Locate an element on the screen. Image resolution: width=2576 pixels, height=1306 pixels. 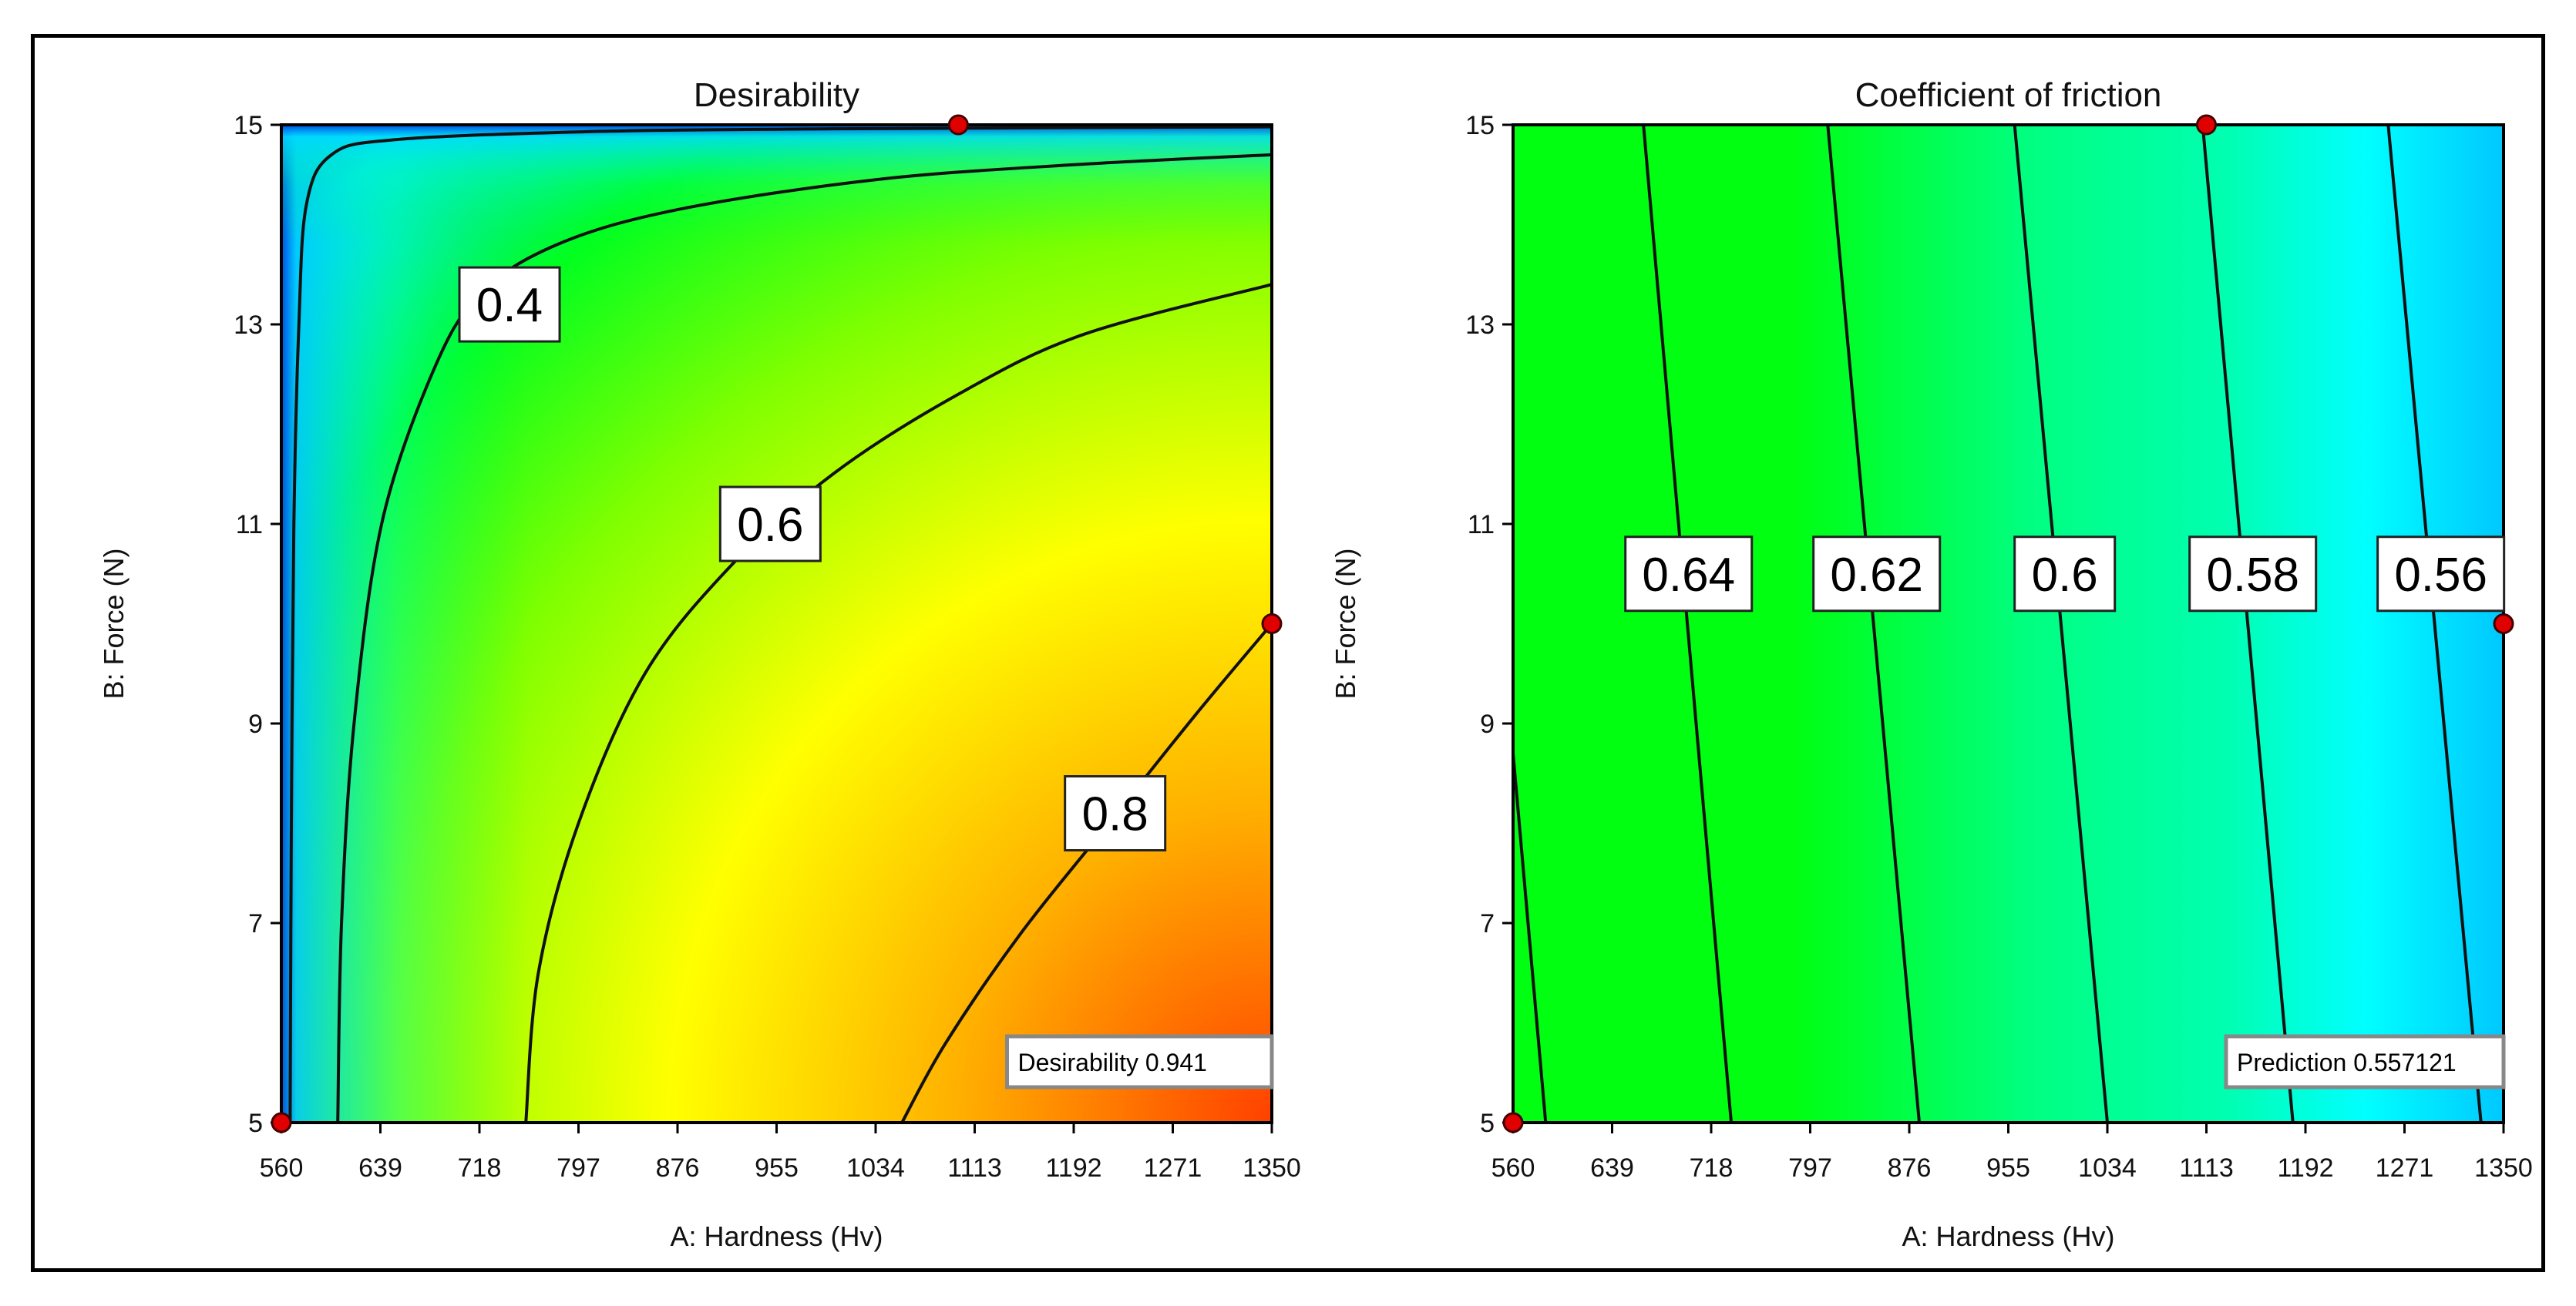
contour-label-3: 0.8 is located at coordinates (1115, 815).